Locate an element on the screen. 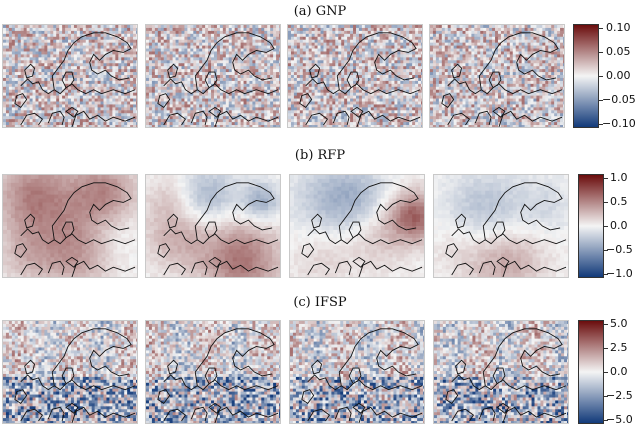 Image resolution: width=640 pixels, height=432 pixels. ifsp-map-3-plot is located at coordinates (357, 372).